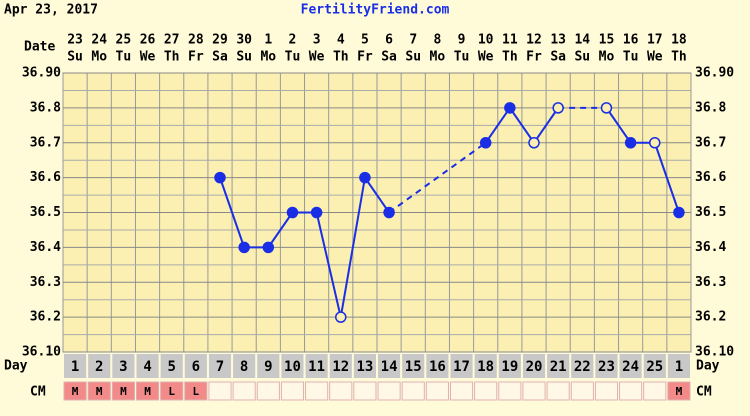 The width and height of the screenshot is (750, 416). Describe the element at coordinates (123, 367) in the screenshot. I see `cycle-day: 3` at that location.